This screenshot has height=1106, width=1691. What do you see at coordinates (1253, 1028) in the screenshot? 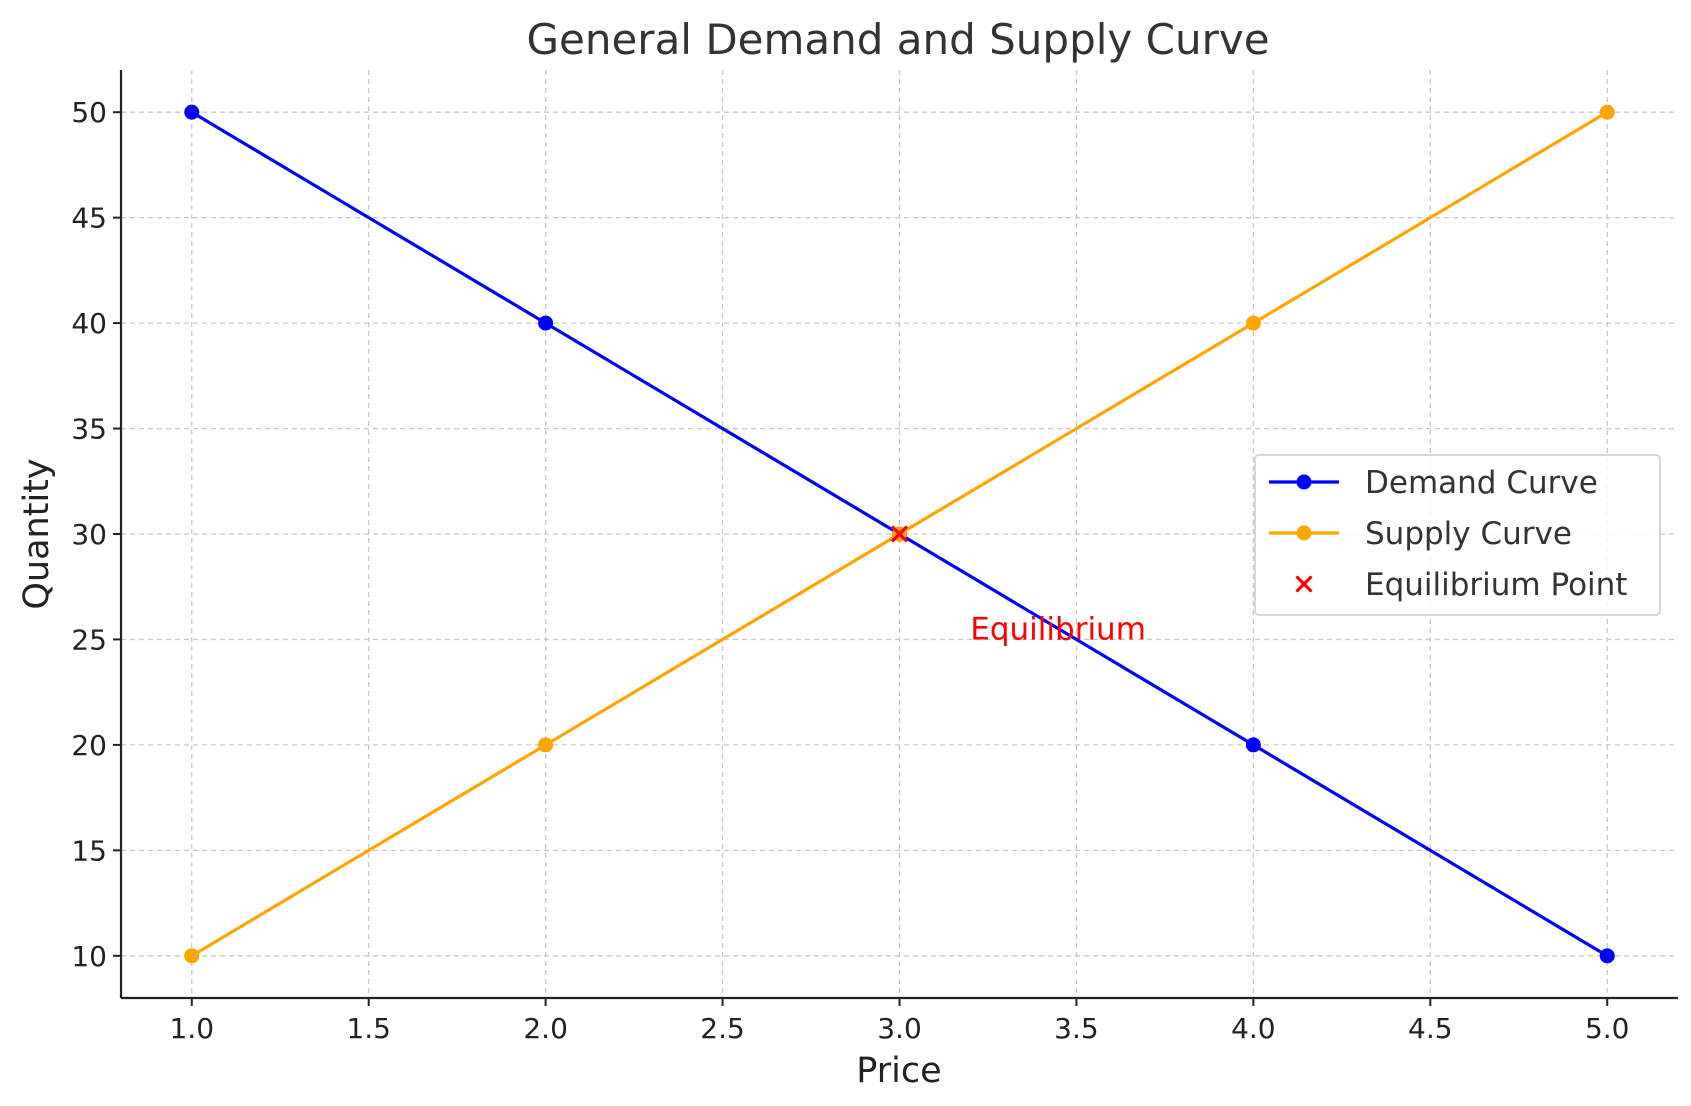
I see `x-tick-label: 4.0` at bounding box center [1253, 1028].